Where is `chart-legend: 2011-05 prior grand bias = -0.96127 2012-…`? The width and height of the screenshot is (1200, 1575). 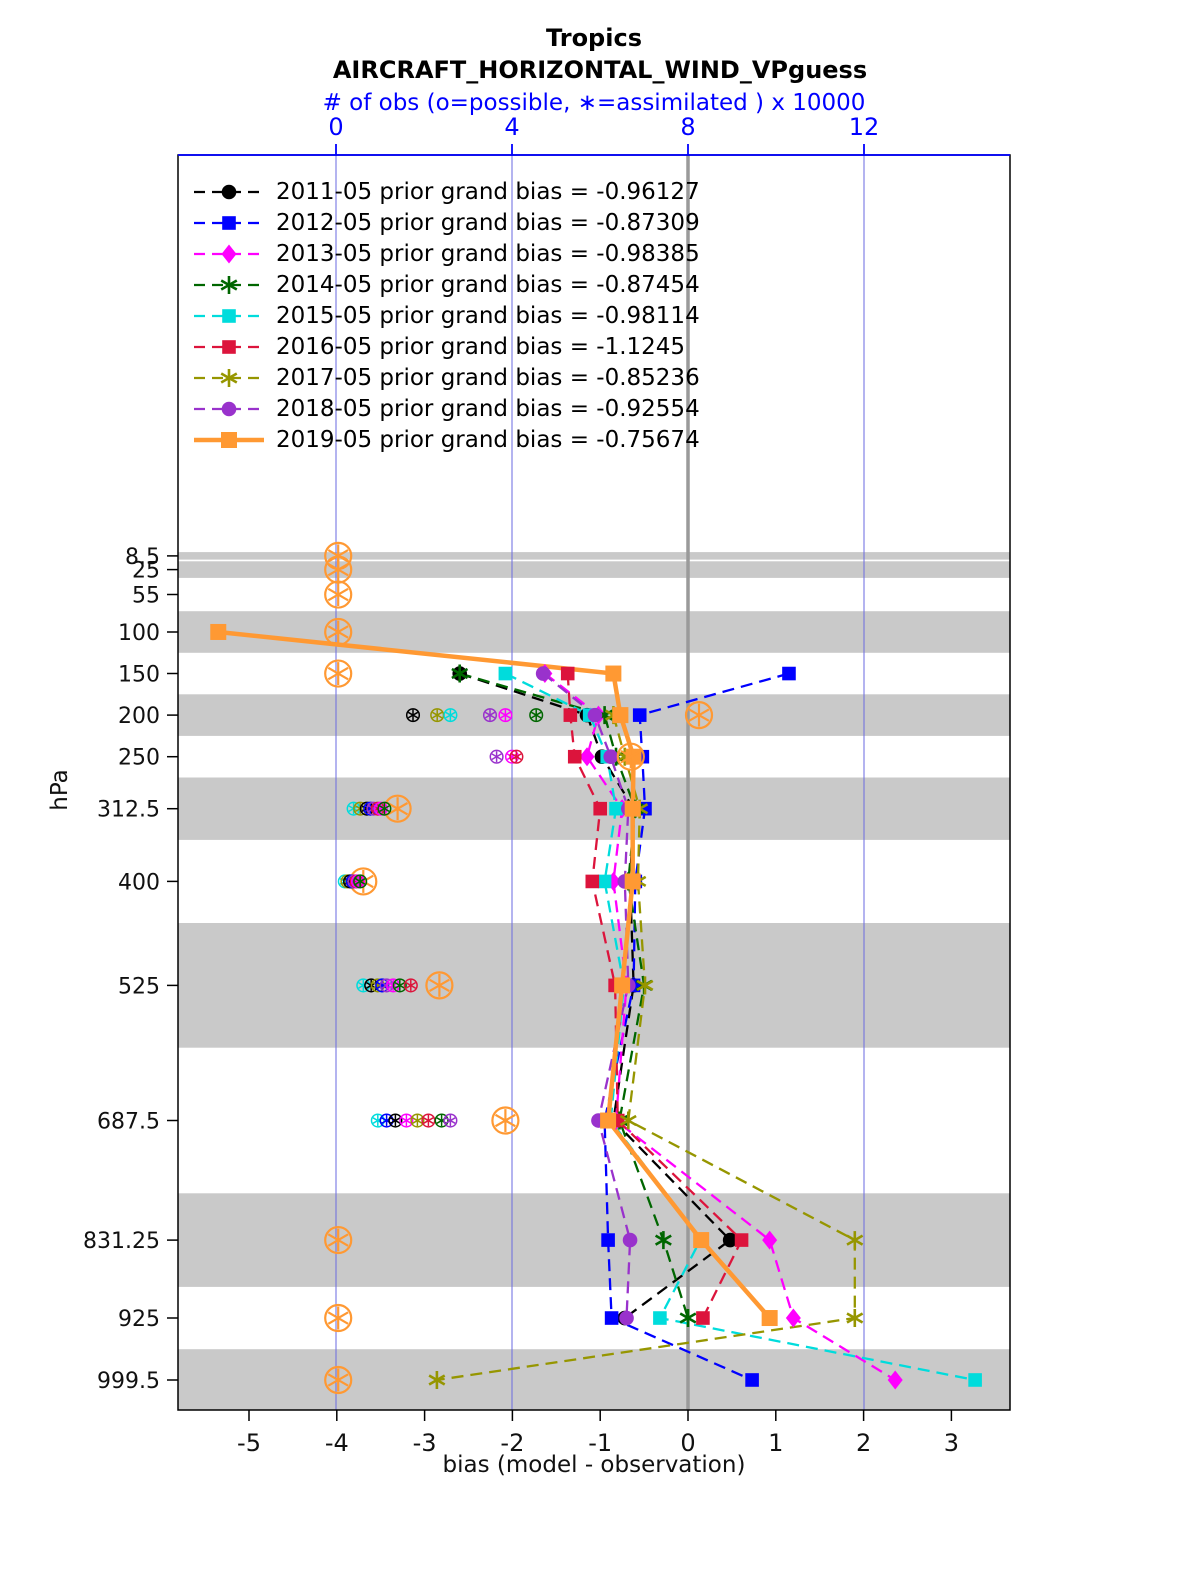
chart-legend: 2011-05 prior grand bias = -0.96127 2012-… is located at coordinates (446, 315).